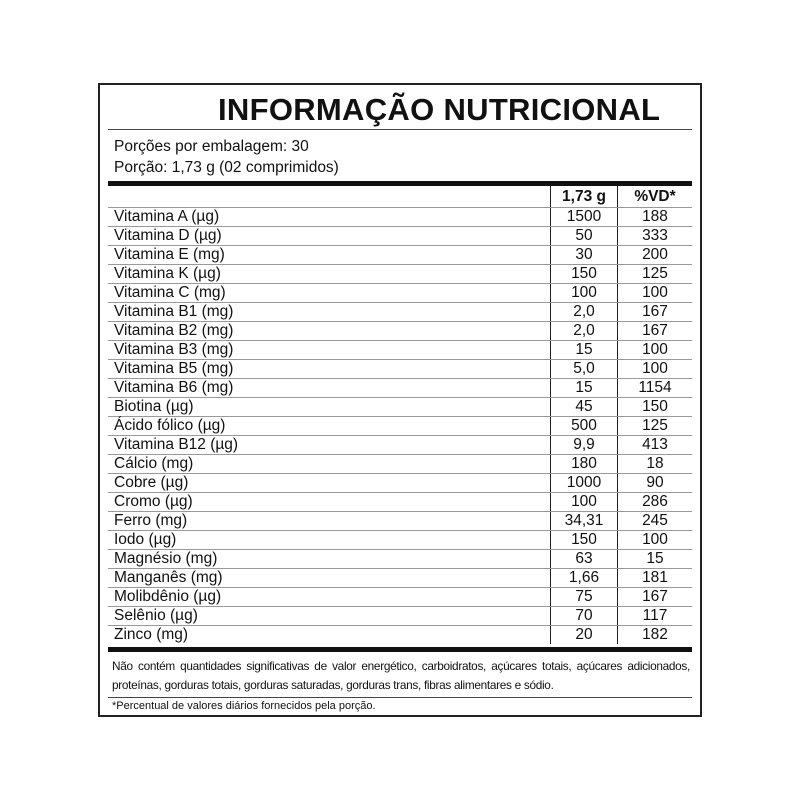 The height and width of the screenshot is (800, 800). Describe the element at coordinates (584, 464) in the screenshot. I see `amount-per-serving: 180` at that location.